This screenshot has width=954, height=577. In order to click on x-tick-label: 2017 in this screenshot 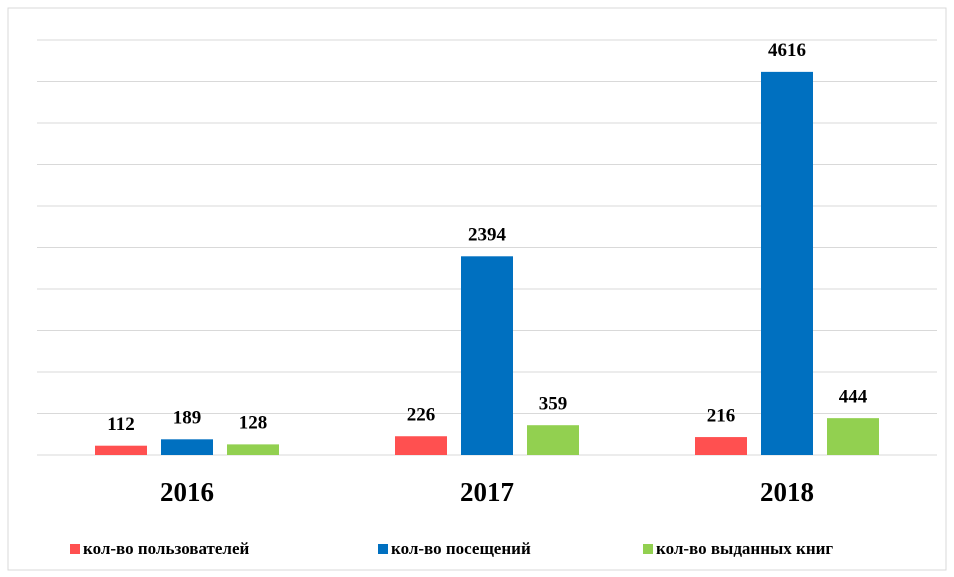, I will do `click(487, 492)`.